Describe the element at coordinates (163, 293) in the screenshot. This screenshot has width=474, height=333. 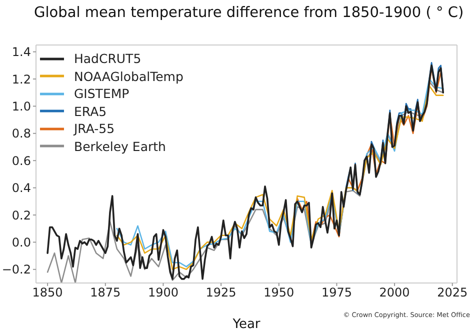
I see `x-tick-label: 1900` at that location.